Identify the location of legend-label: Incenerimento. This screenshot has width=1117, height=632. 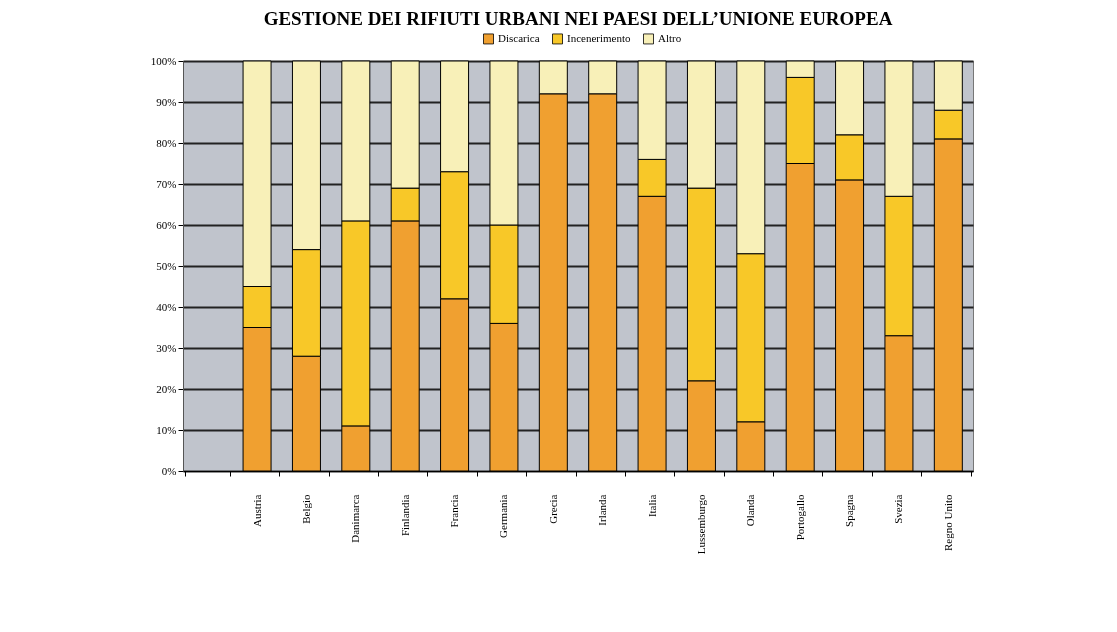
(599, 37).